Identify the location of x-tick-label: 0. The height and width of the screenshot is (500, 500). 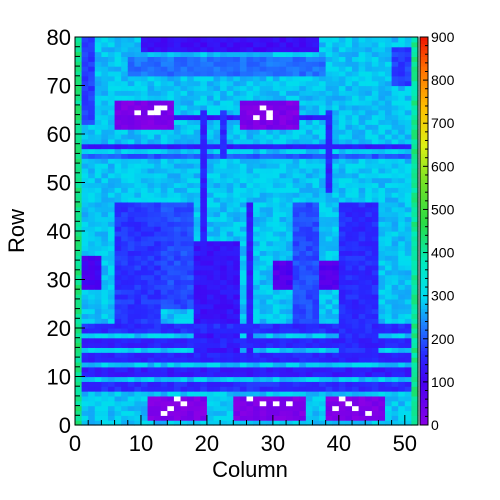
(75, 443).